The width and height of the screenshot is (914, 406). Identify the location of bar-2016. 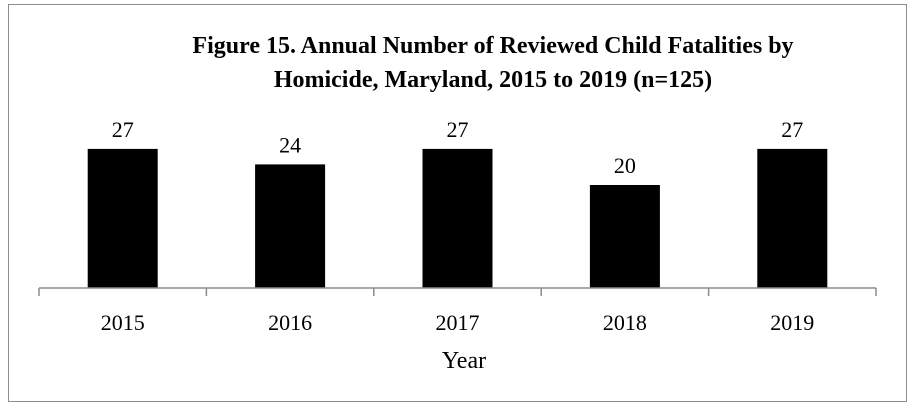
(290, 226).